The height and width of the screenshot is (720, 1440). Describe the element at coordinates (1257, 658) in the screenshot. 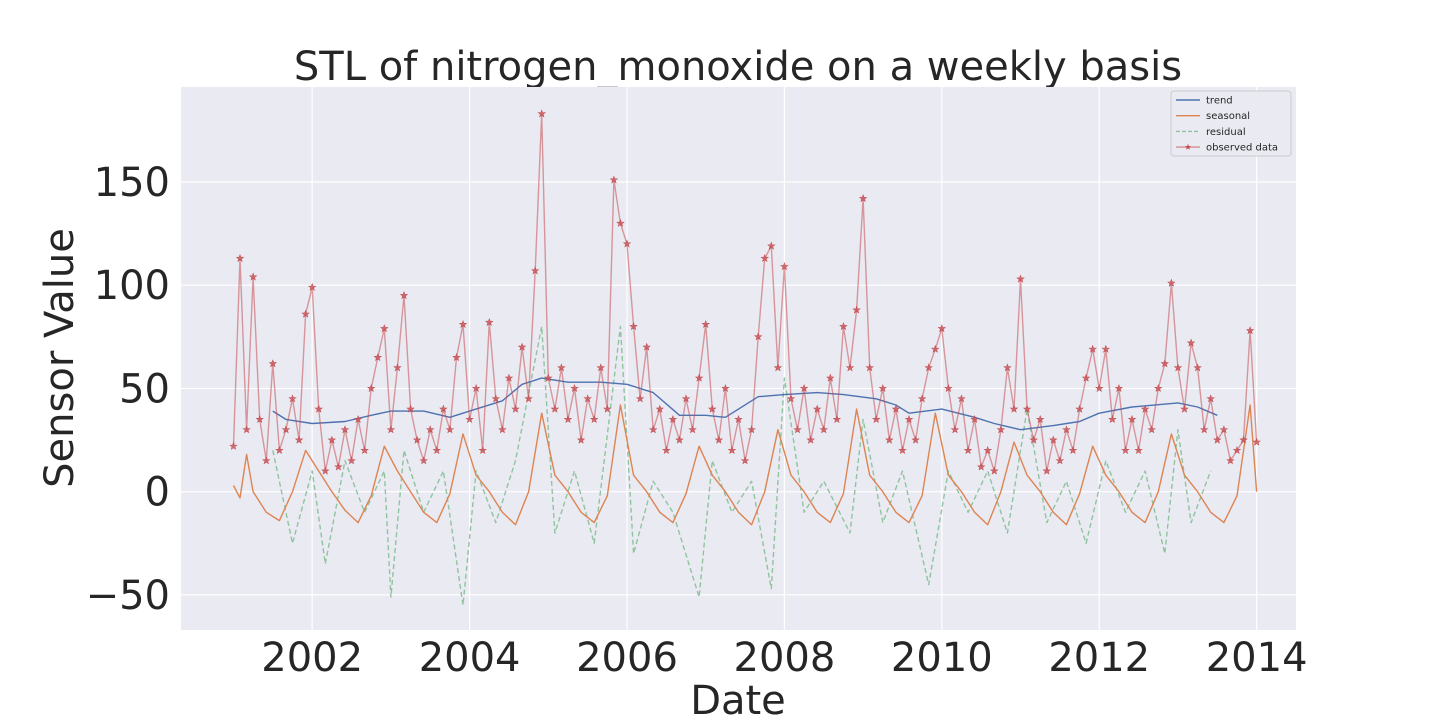

I see `x-tick-label: 2014` at that location.